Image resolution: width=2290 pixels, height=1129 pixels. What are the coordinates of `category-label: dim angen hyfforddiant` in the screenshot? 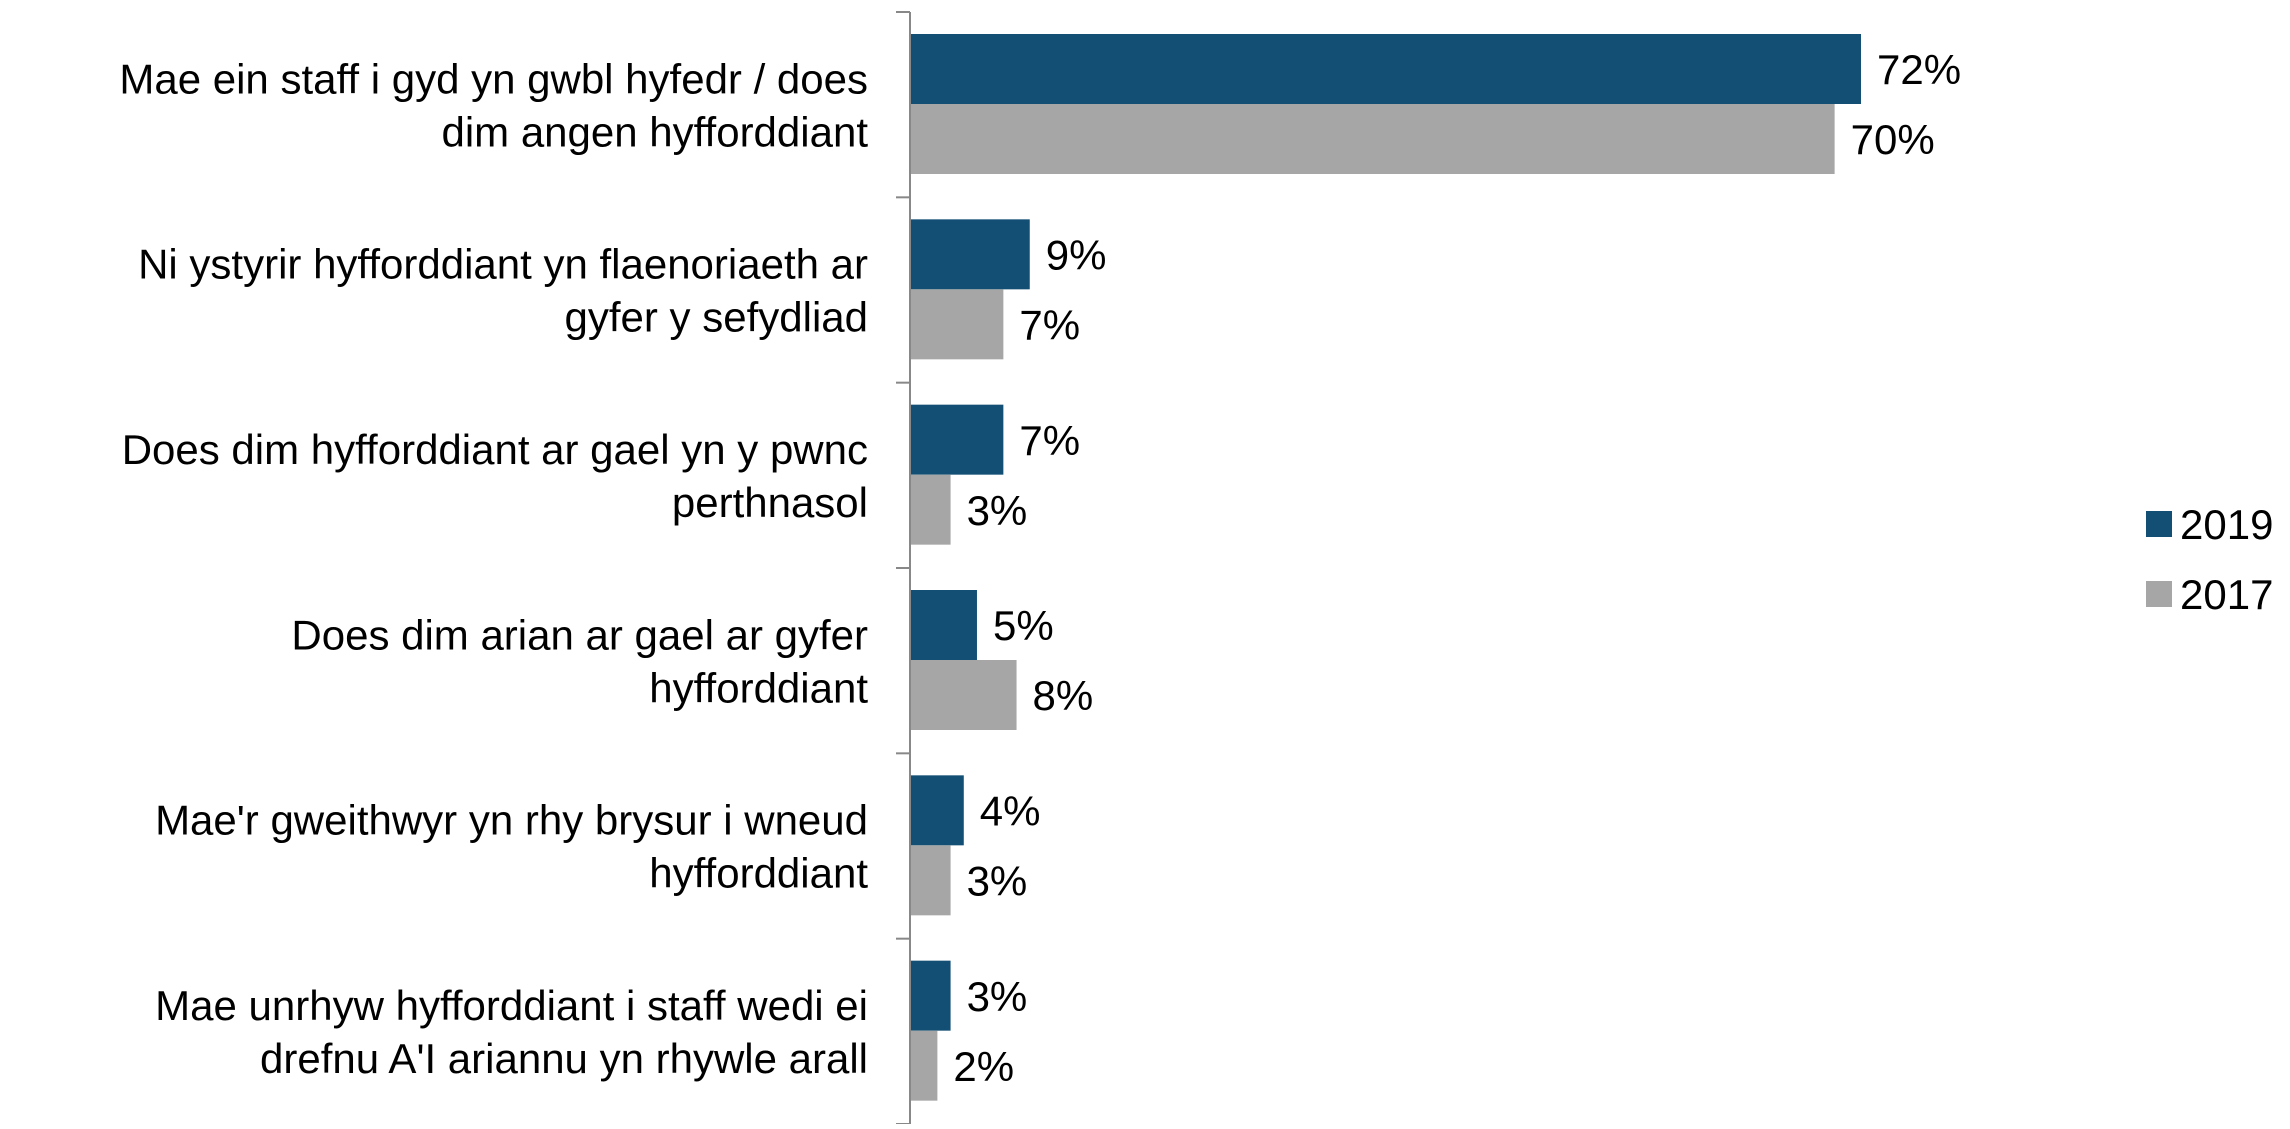 It's located at (654, 131).